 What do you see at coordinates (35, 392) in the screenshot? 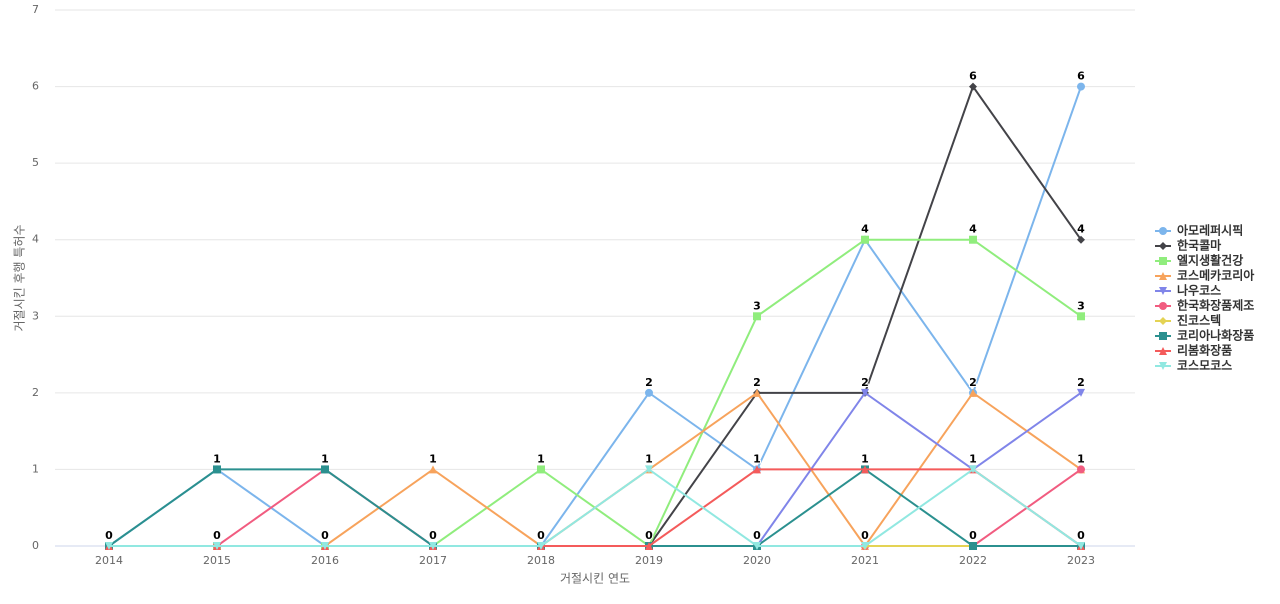
I see `y-tick-label: 2` at bounding box center [35, 392].